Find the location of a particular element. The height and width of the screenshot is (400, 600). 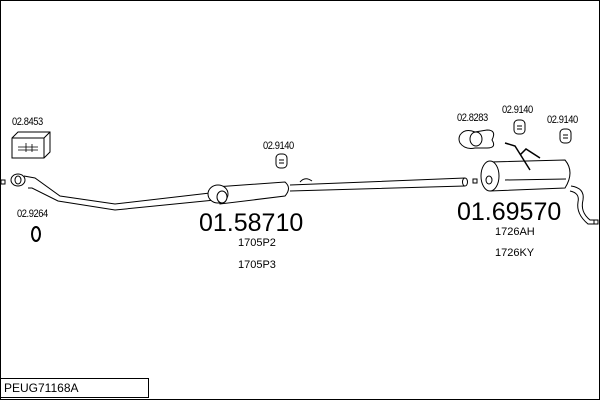

clamp-icon is located at coordinates (476, 139).